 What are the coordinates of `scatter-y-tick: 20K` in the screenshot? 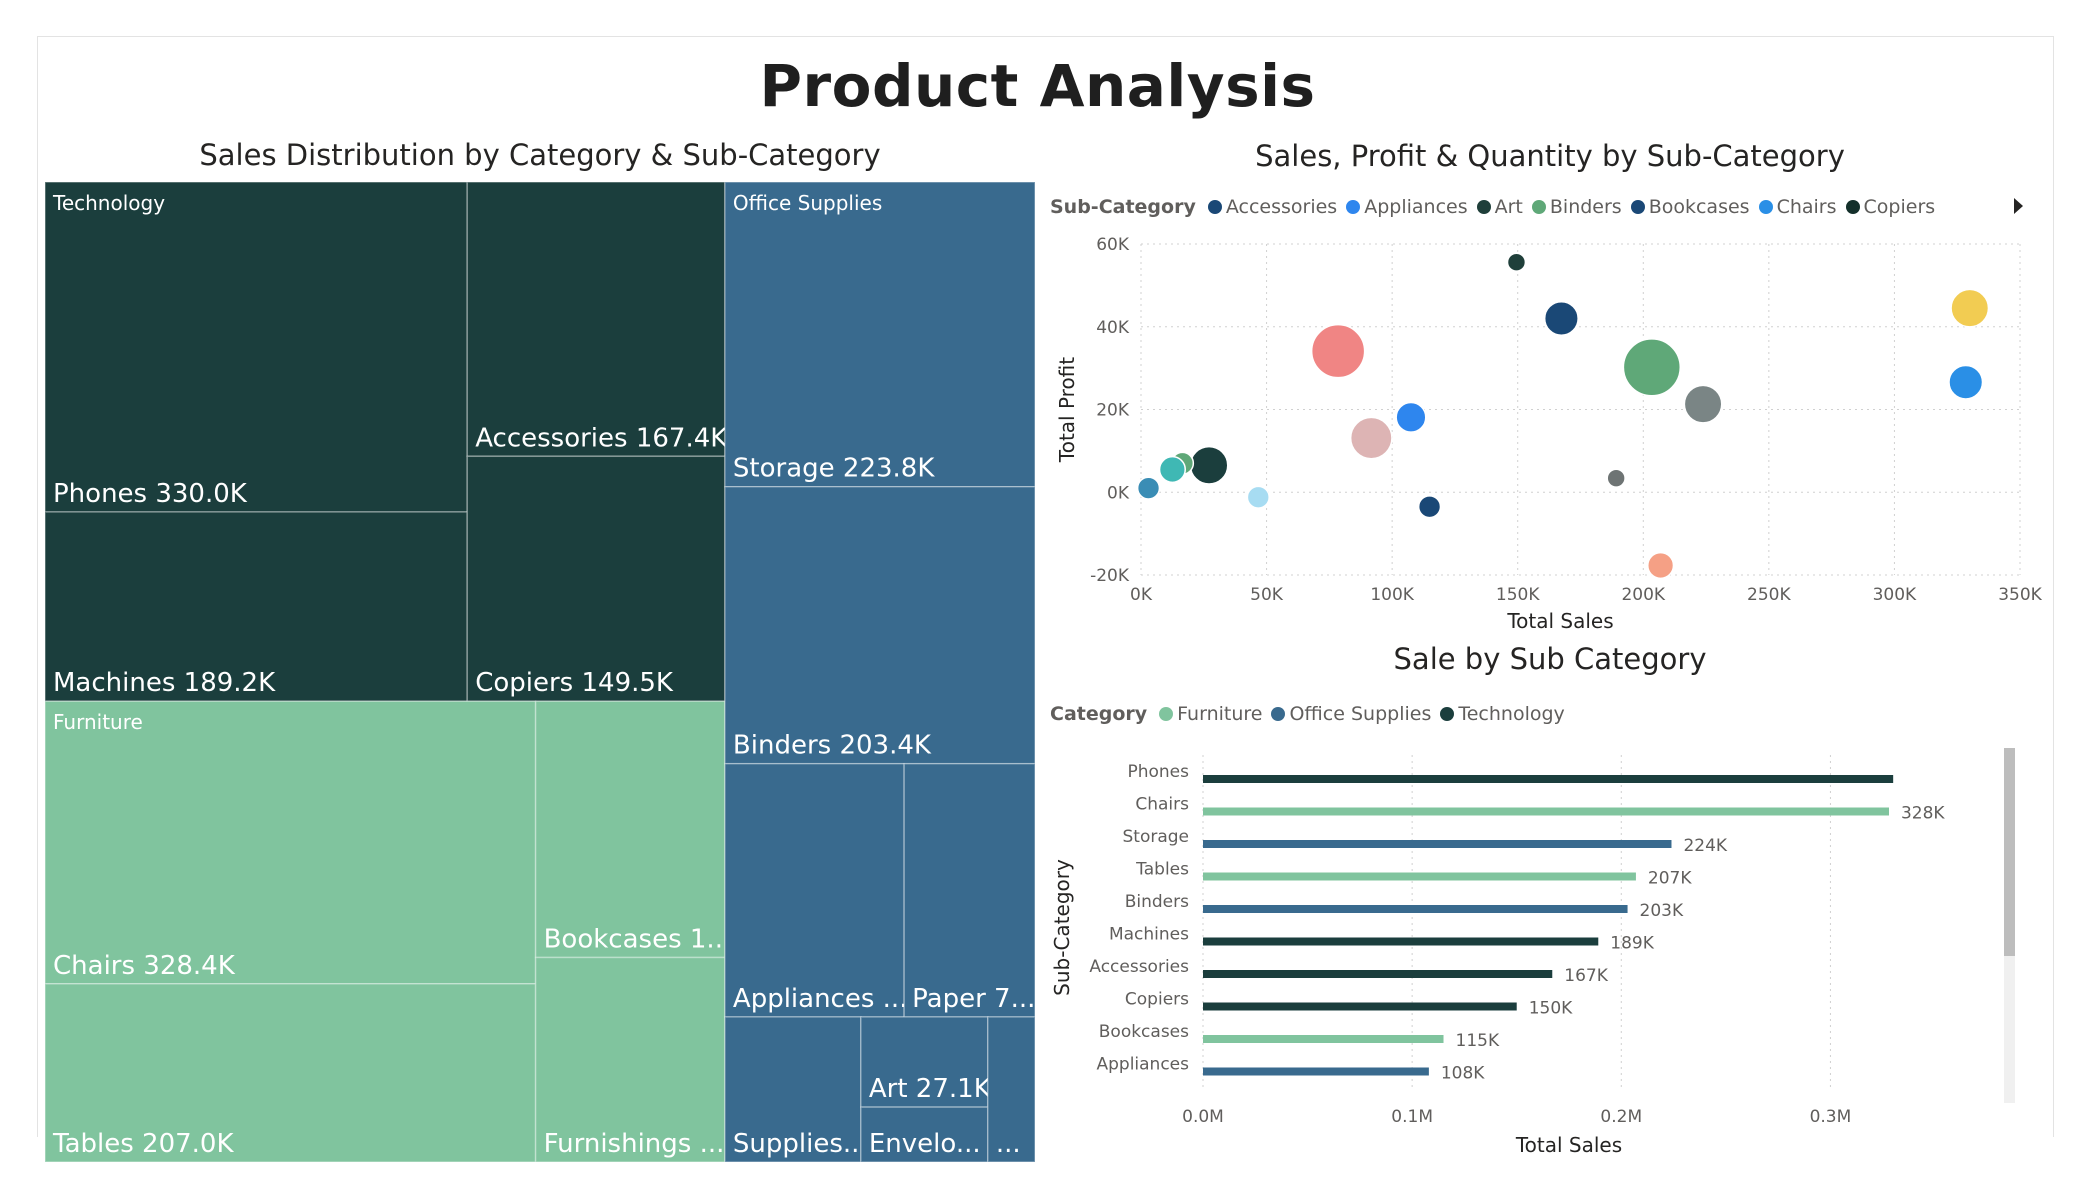 It's located at (1113, 411).